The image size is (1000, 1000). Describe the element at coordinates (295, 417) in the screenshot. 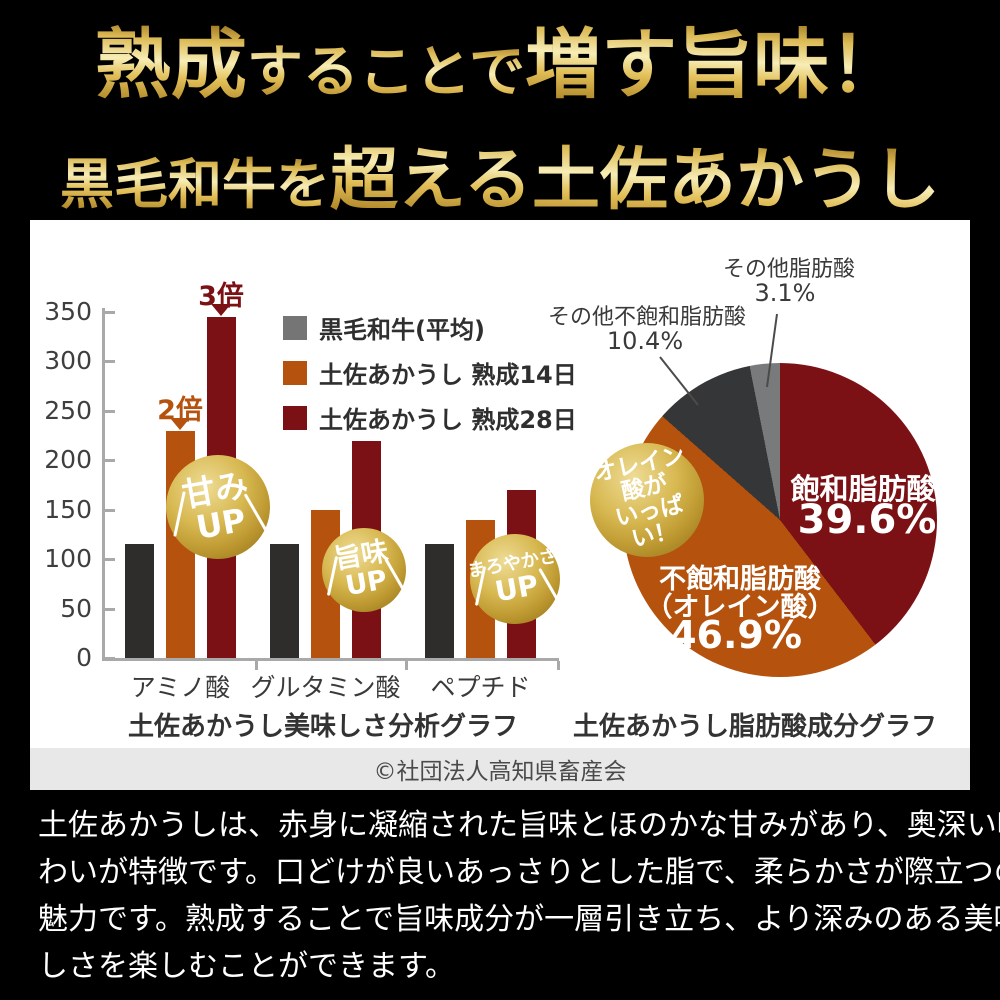

I see `legend-swatch-aged28` at that location.